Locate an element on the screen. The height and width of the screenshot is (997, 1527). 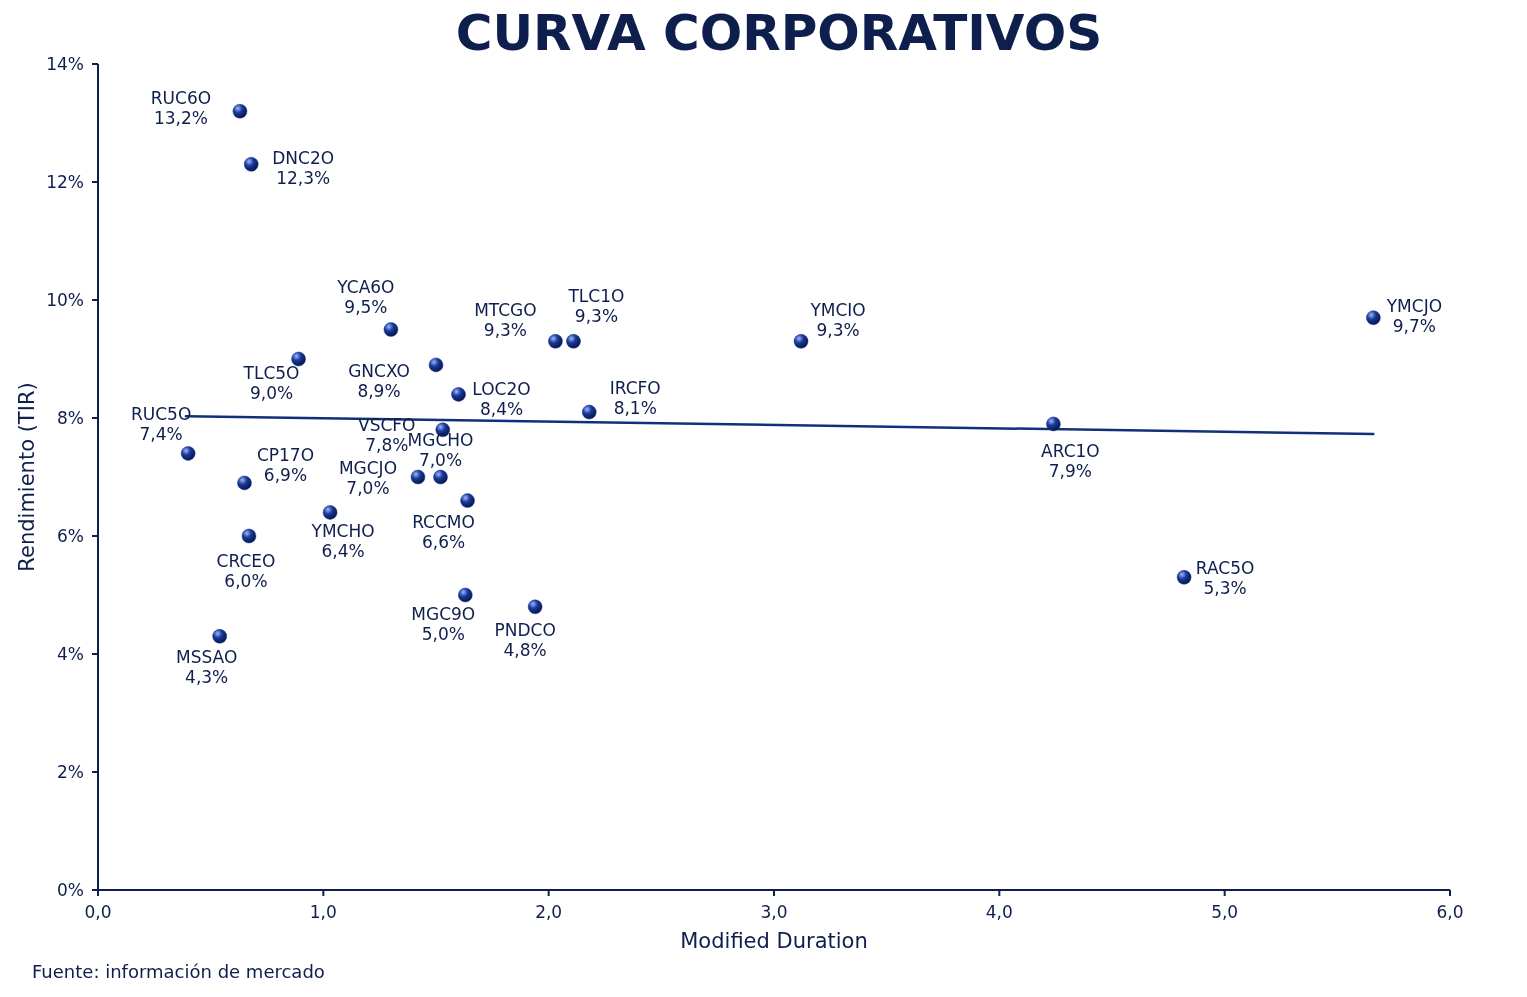
y-tick-label: 10% is located at coordinates (65, 300).